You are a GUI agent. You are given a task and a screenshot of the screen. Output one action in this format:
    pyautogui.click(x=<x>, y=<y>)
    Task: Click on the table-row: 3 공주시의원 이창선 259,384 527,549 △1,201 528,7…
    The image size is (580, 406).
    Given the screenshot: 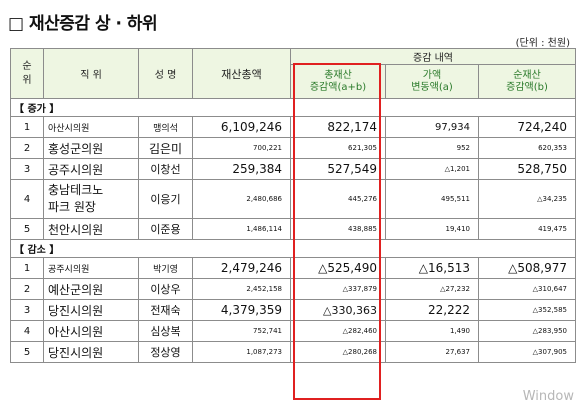 What is the action you would take?
    pyautogui.click(x=293, y=169)
    